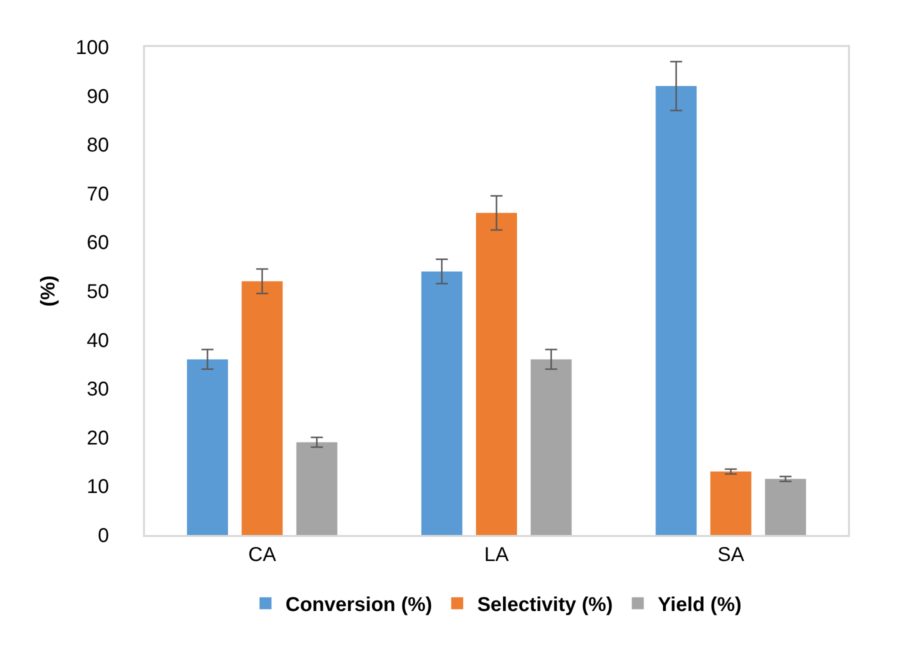  What do you see at coordinates (545, 605) in the screenshot?
I see `legend-label: Selectivity (%)` at bounding box center [545, 605].